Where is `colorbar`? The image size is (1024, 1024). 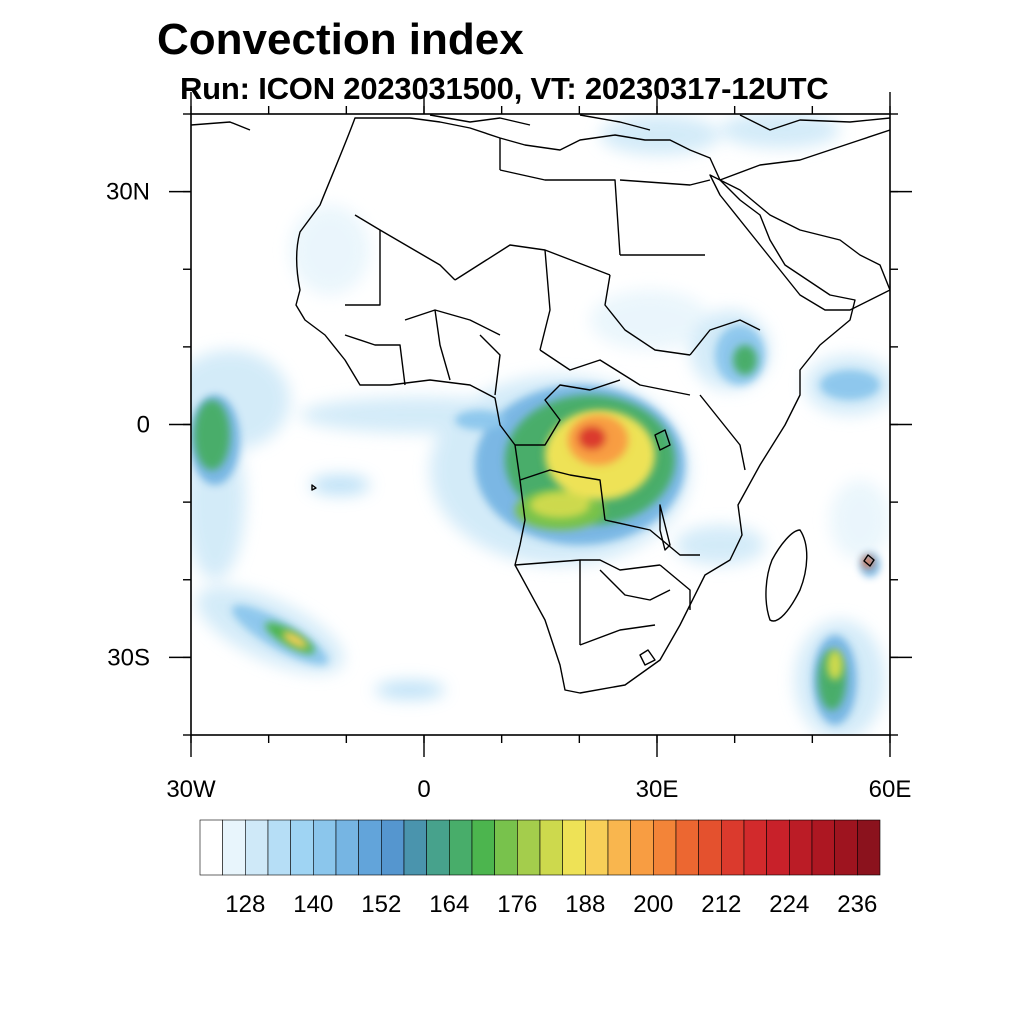 colorbar is located at coordinates (540, 847).